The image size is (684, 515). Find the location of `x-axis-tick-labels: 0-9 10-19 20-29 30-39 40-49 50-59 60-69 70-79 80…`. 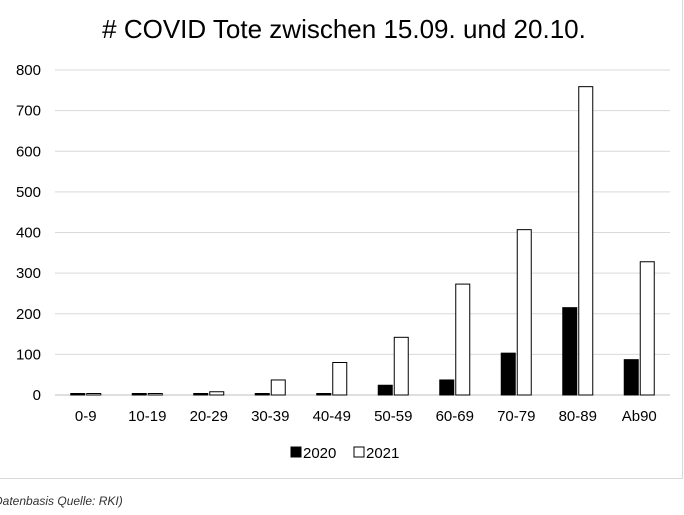

x-axis-tick-labels: 0-9 10-19 20-29 30-39 40-49 50-59 60-69 70-79 80… is located at coordinates (366, 416).